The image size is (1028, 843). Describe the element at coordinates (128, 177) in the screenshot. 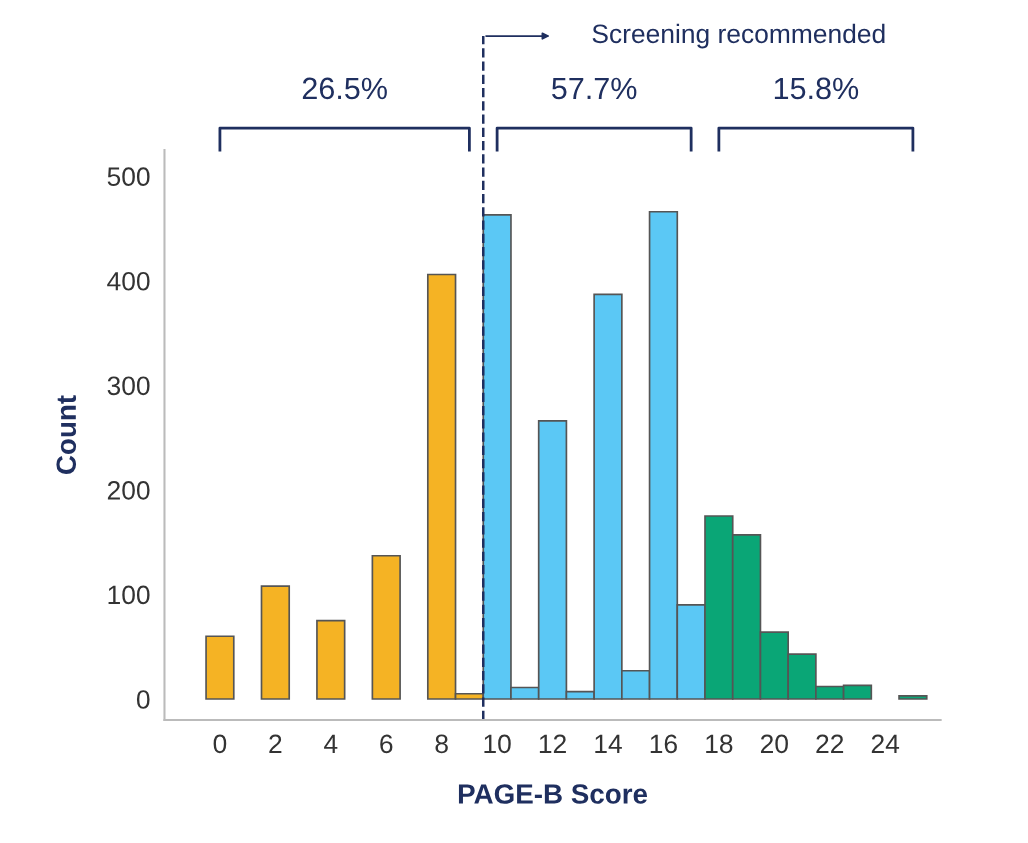

I see `y-tick-label: 500` at that location.